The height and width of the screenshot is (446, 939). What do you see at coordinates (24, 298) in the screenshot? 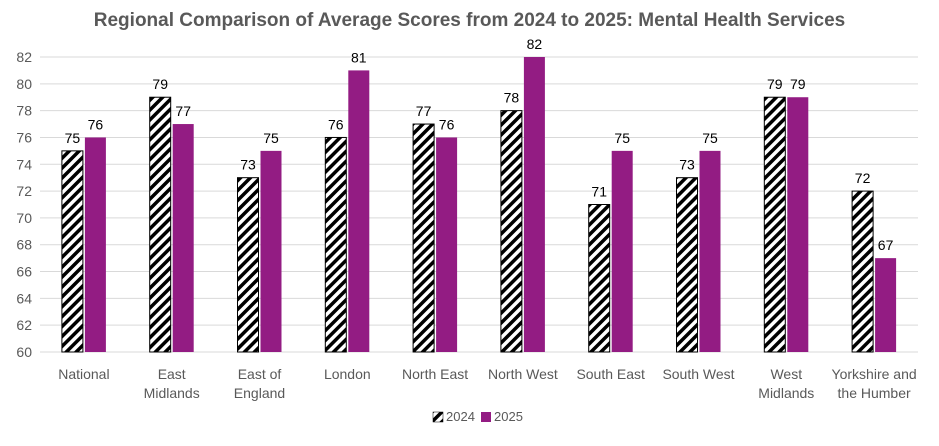
I see `y-tick-label: 64` at bounding box center [24, 298].